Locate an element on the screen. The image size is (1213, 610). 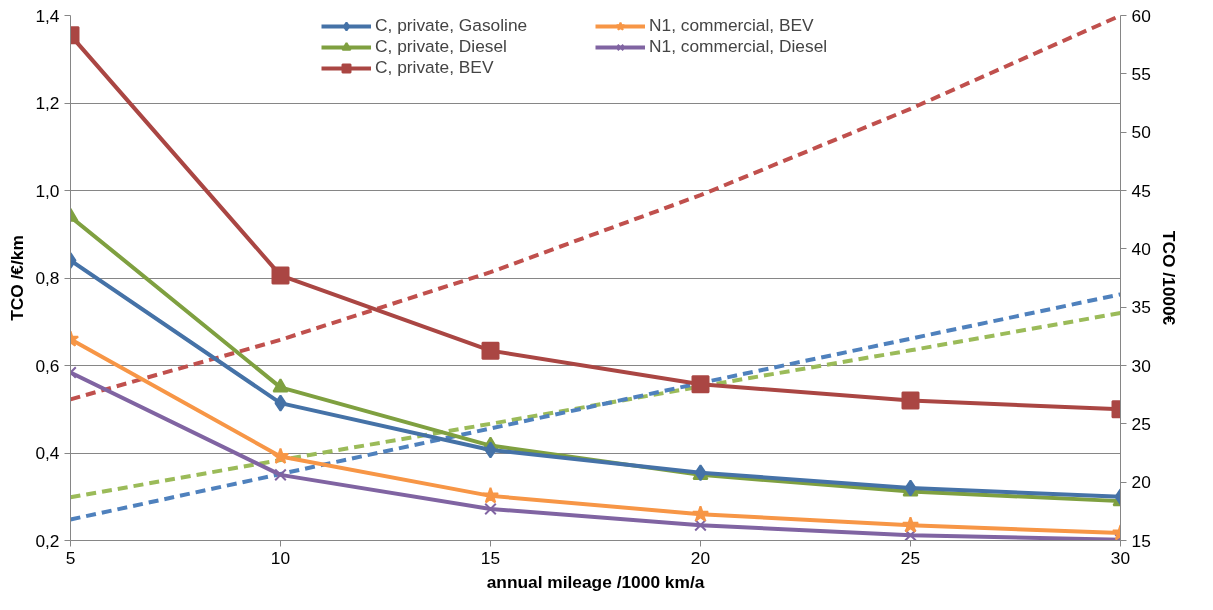
legend-label: N1, commercial, BEV is located at coordinates (732, 25).